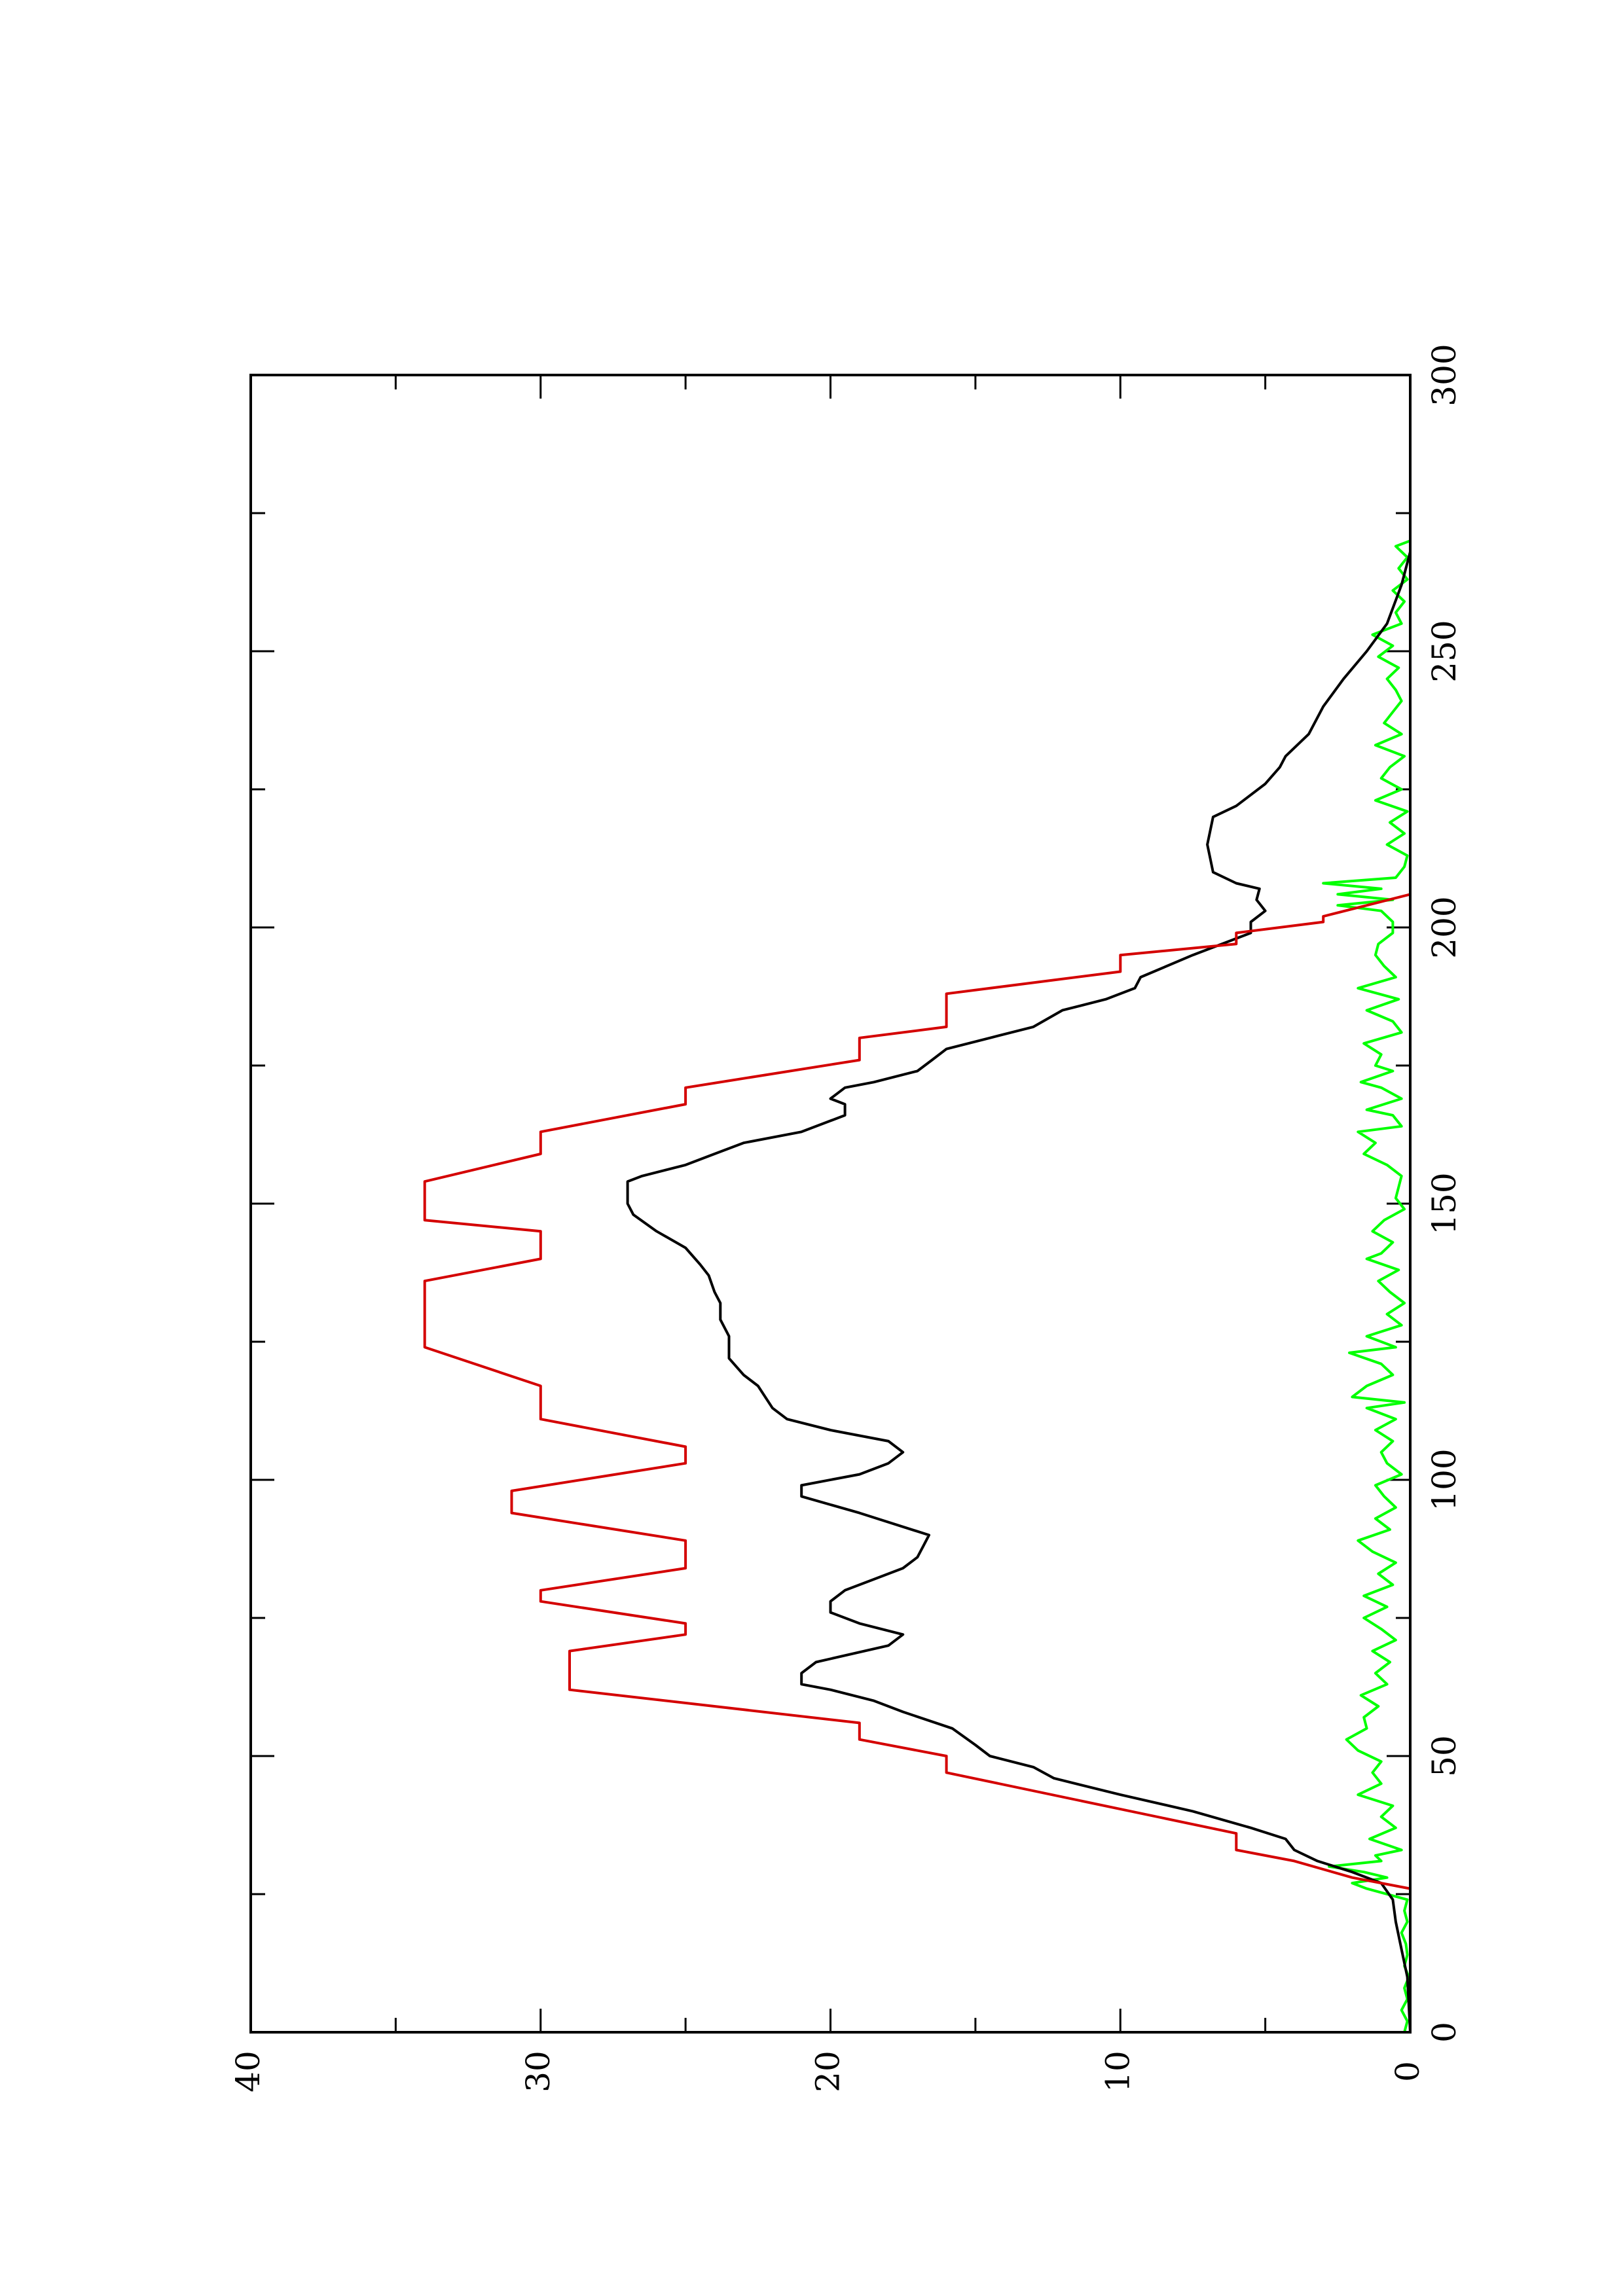  I want to click on y-tick-label: 20, so click(828, 2071).